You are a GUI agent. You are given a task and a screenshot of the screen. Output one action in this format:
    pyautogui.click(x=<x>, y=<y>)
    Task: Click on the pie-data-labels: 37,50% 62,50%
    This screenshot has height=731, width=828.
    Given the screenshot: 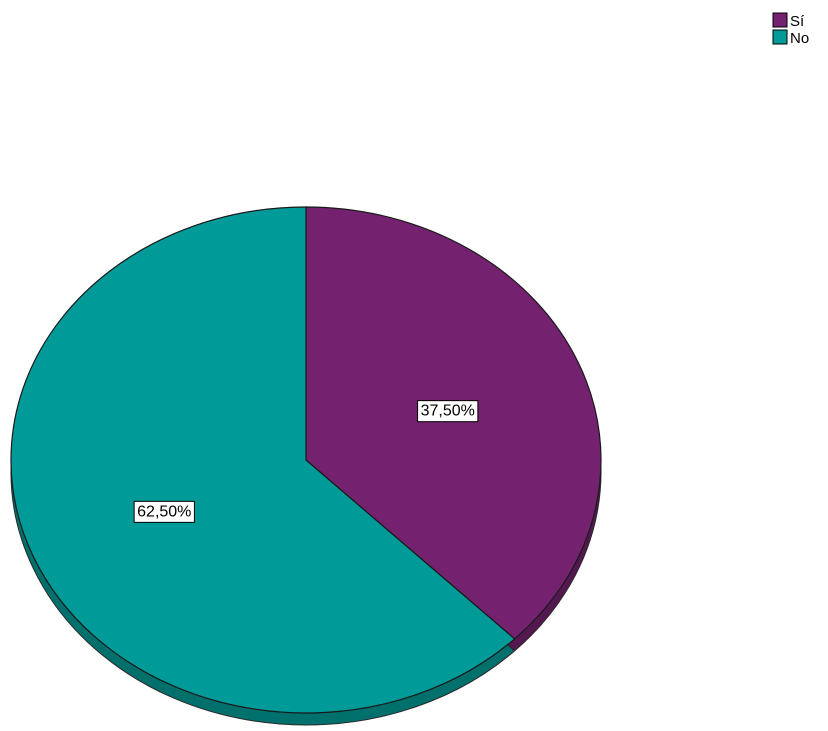 What is the action you would take?
    pyautogui.click(x=306, y=461)
    